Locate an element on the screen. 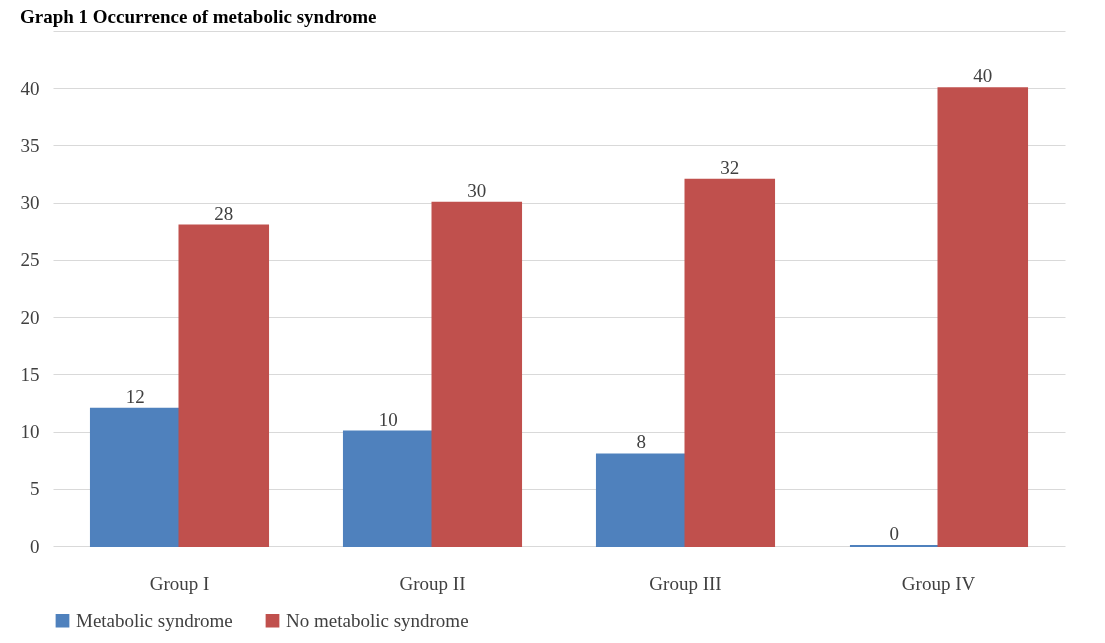  data-label: 8 is located at coordinates (641, 442).